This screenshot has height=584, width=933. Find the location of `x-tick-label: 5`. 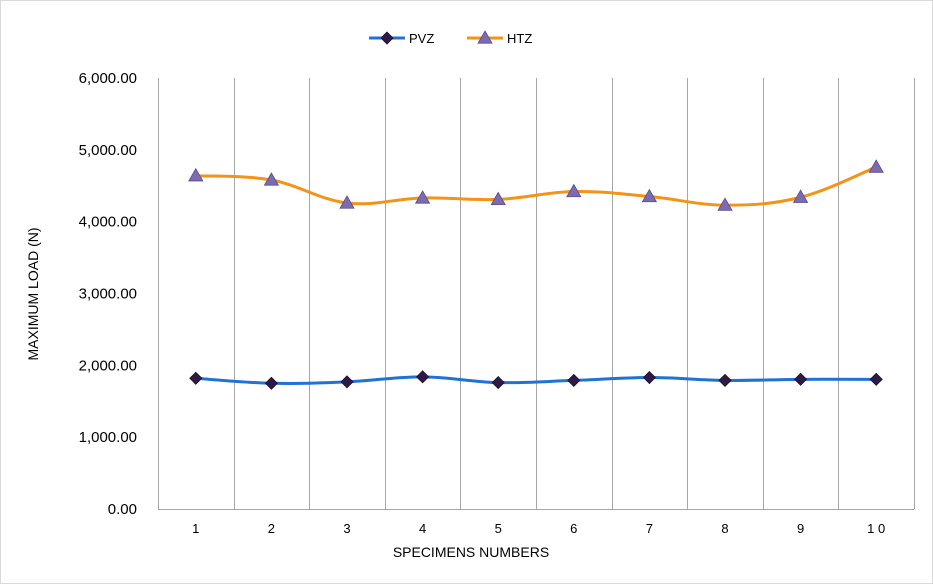

x-tick-label: 5 is located at coordinates (498, 528).